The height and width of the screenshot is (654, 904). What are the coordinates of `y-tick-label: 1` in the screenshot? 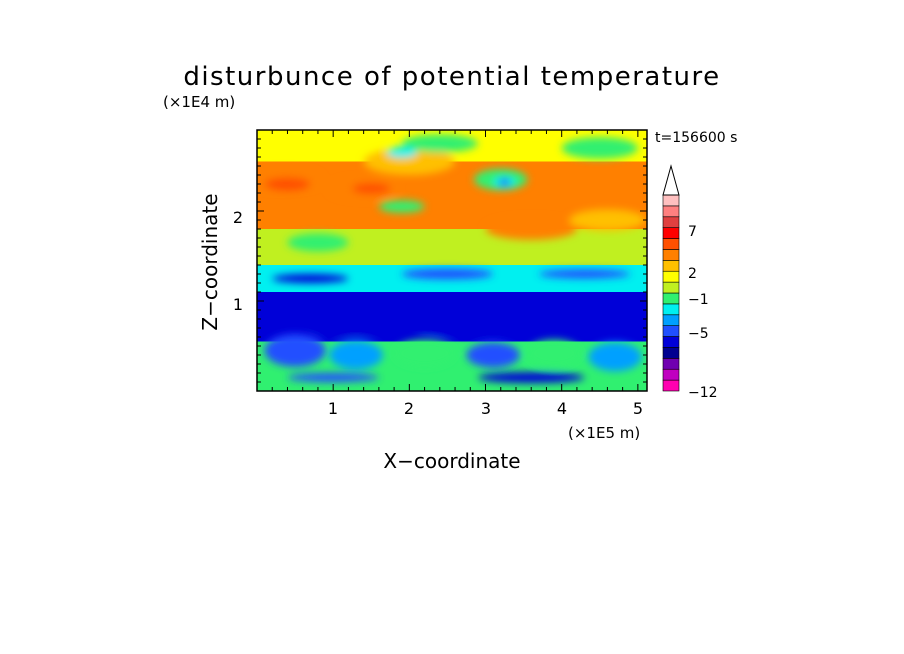 It's located at (238, 304).